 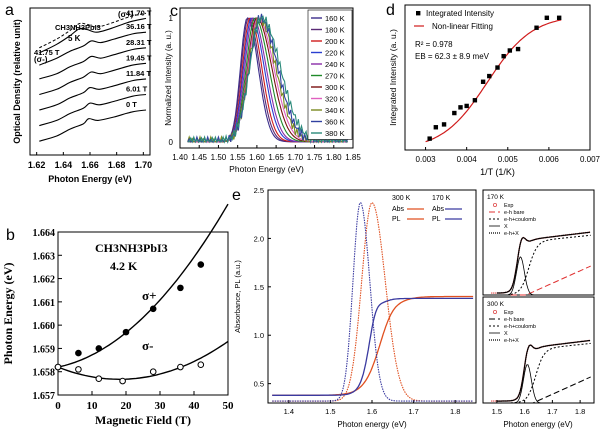 What do you see at coordinates (259, 238) in the screenshot?
I see `y-tick-label: 2.0` at bounding box center [259, 238].